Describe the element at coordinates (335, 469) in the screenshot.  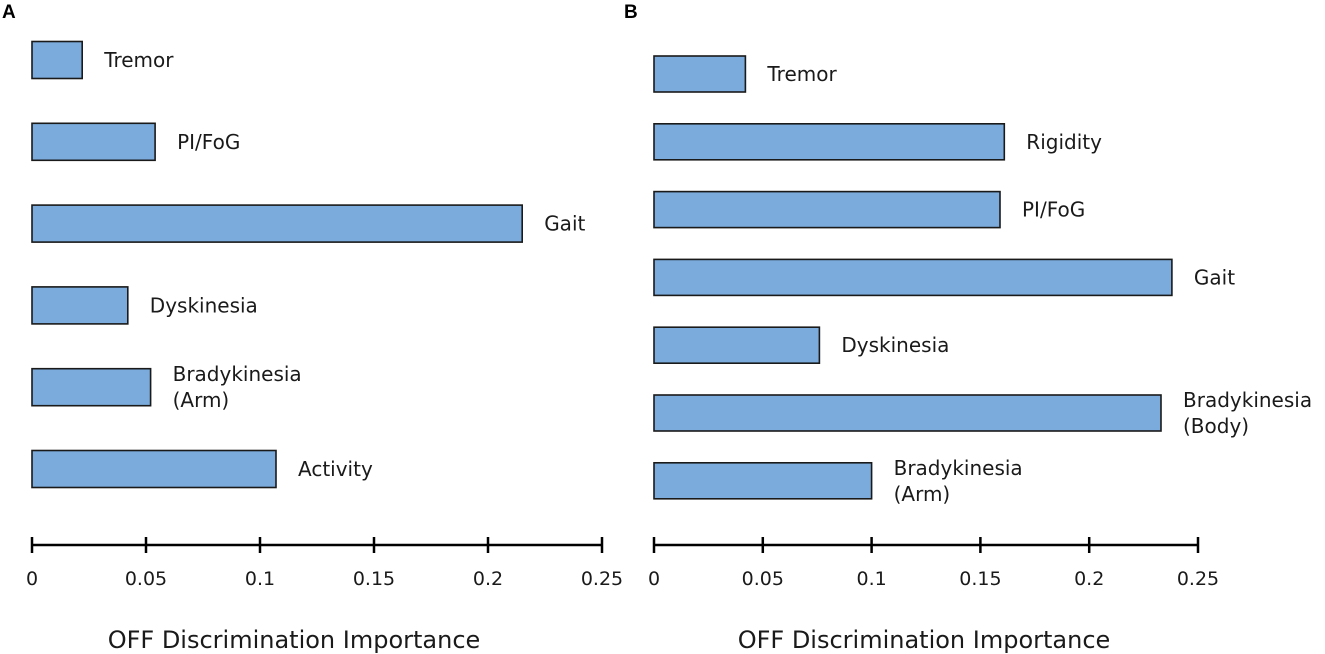
I see `panel-a-bar-label-activity: Activity` at that location.